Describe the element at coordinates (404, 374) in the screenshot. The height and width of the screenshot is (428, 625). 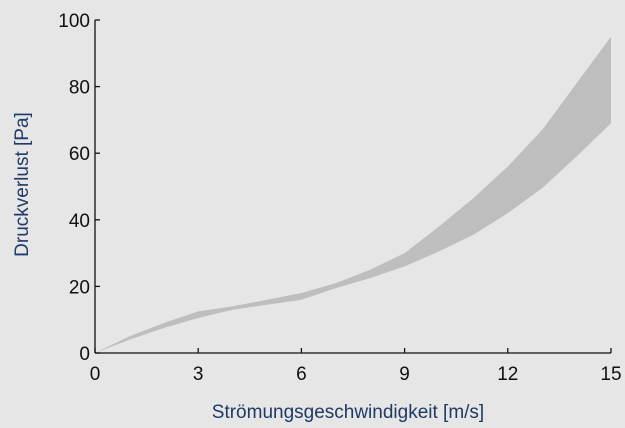
I see `x-tick-label: 9` at that location.